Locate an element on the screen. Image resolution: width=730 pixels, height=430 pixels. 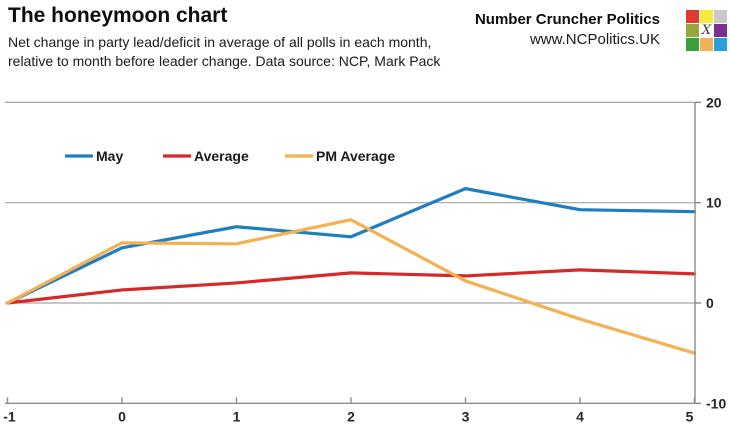
x-tick-label: 2 is located at coordinates (351, 416).